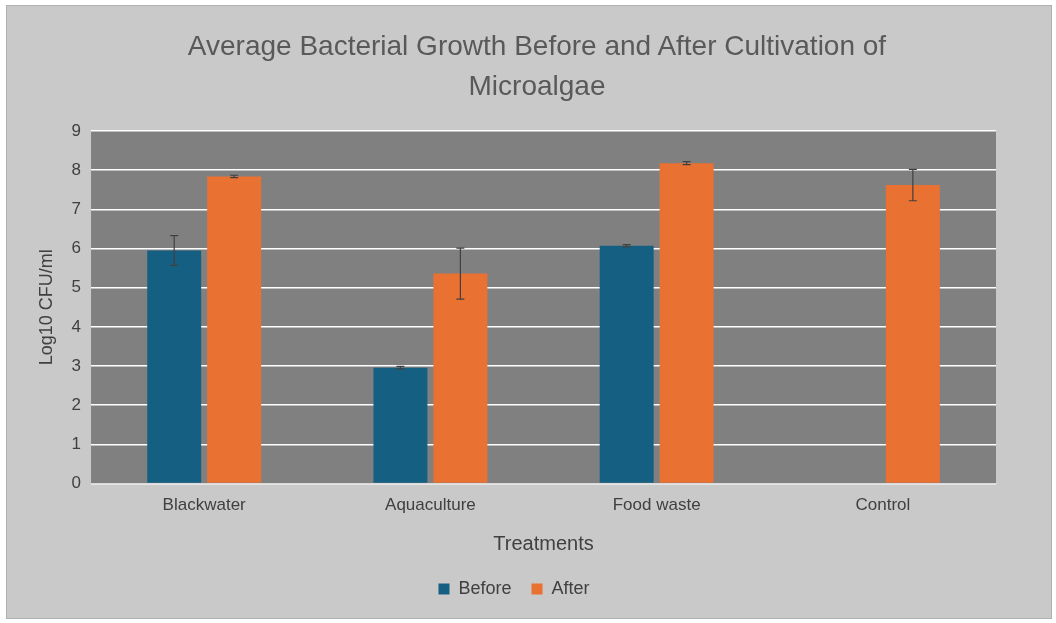  I want to click on y-tick-label: 1, so click(76, 444).